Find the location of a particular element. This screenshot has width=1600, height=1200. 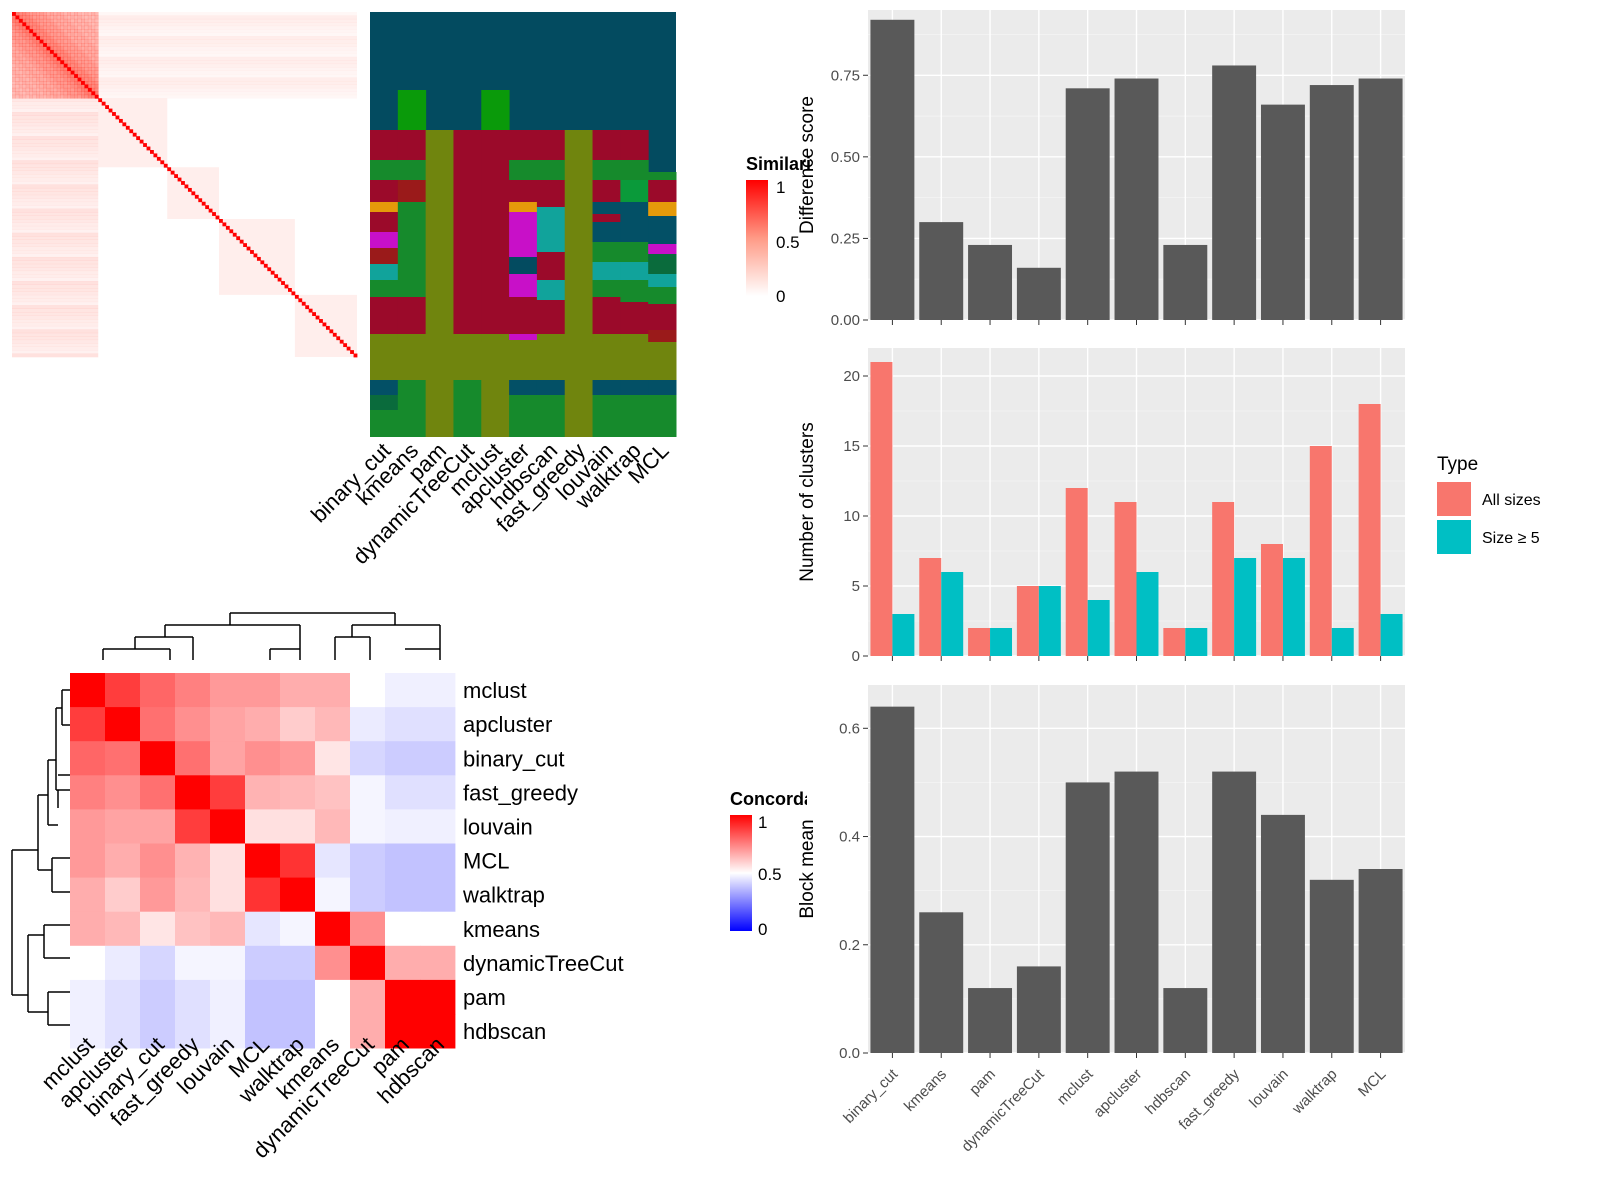

cluster-cell-binary_cut is located at coordinates (384, 272).